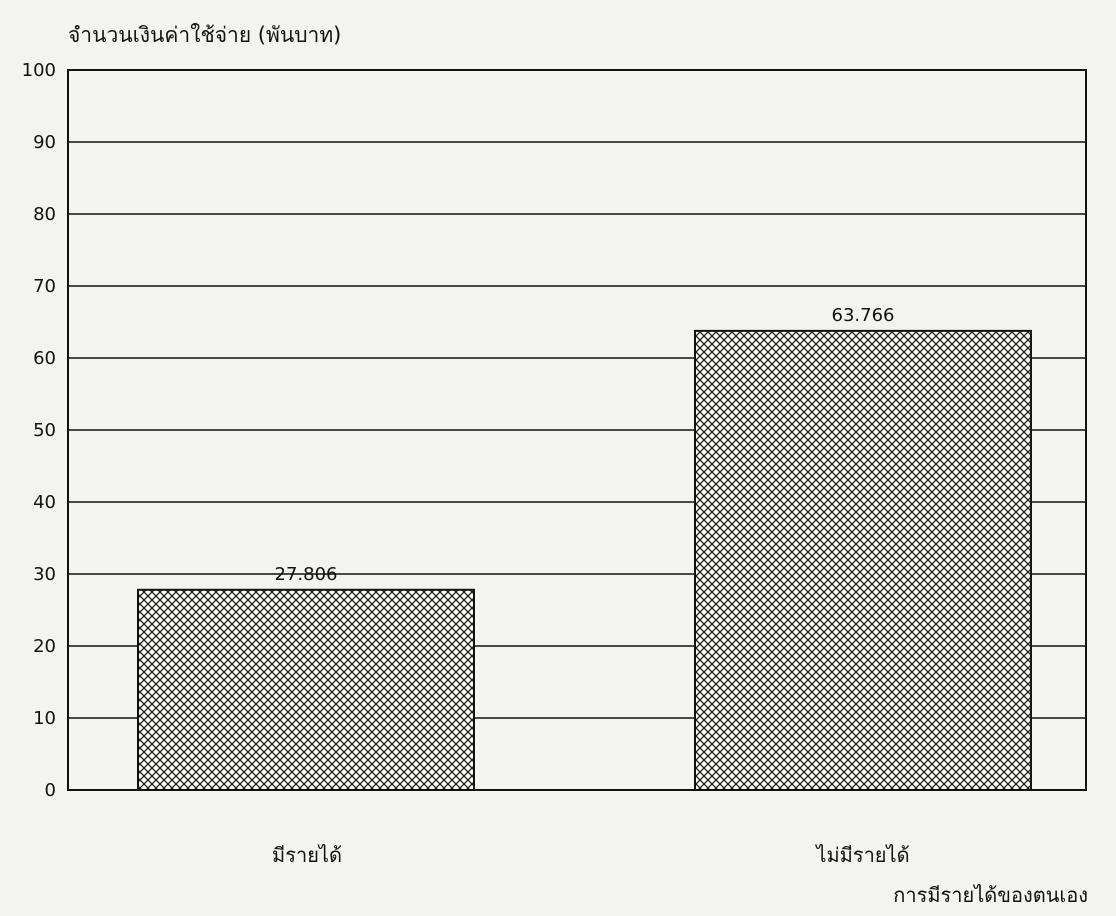 The height and width of the screenshot is (916, 1116). I want to click on y-tick-label: 60, so click(44, 358).